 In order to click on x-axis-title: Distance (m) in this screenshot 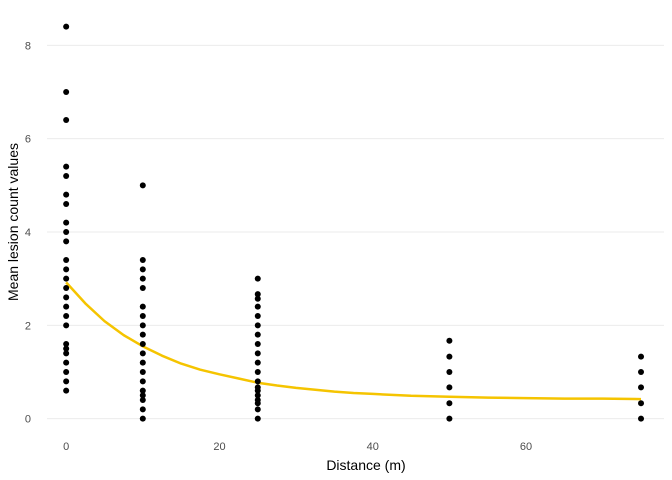, I will do `click(365, 465)`.